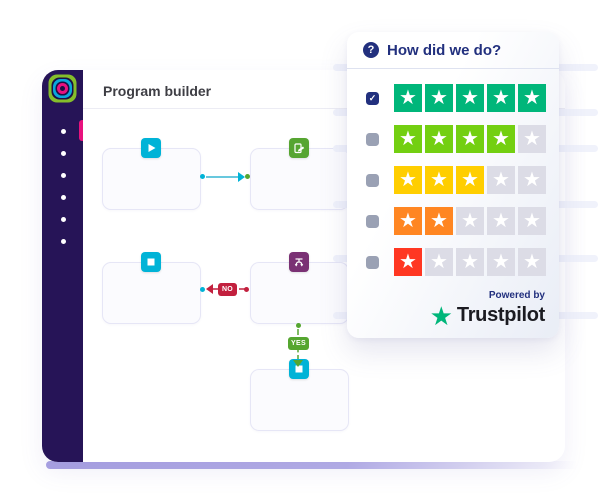 The height and width of the screenshot is (500, 600). What do you see at coordinates (151, 293) in the screenshot?
I see `node-wait` at bounding box center [151, 293].